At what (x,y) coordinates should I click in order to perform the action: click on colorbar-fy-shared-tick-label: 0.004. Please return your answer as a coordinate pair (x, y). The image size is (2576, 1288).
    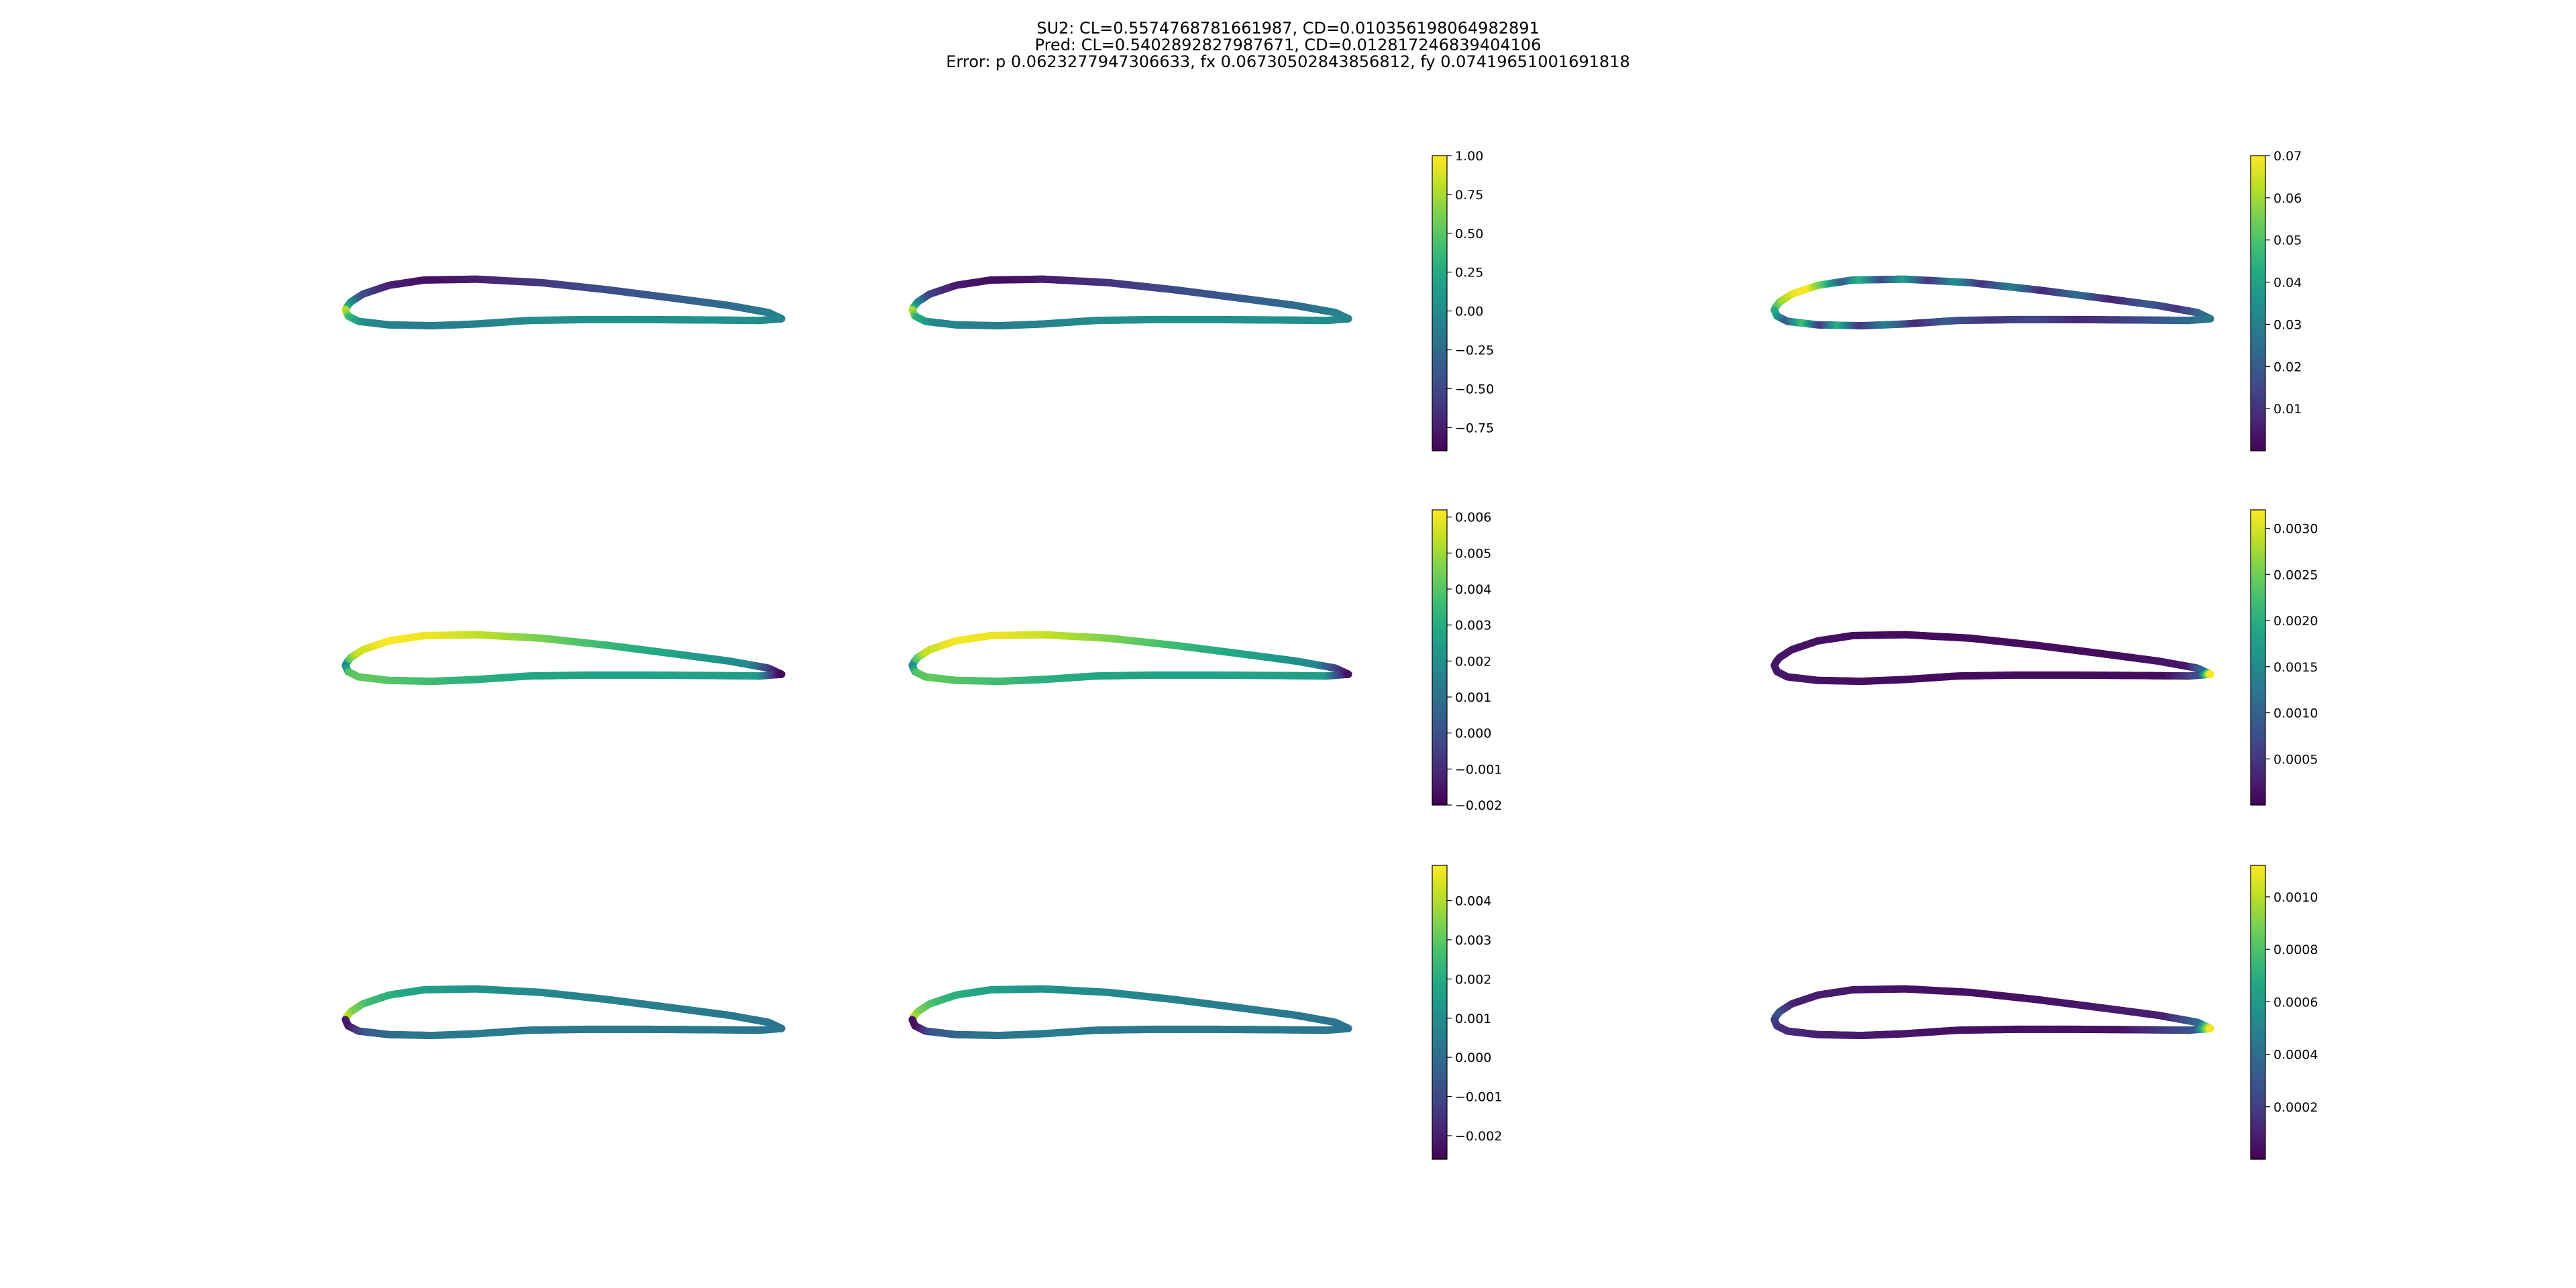
    Looking at the image, I should click on (1473, 901).